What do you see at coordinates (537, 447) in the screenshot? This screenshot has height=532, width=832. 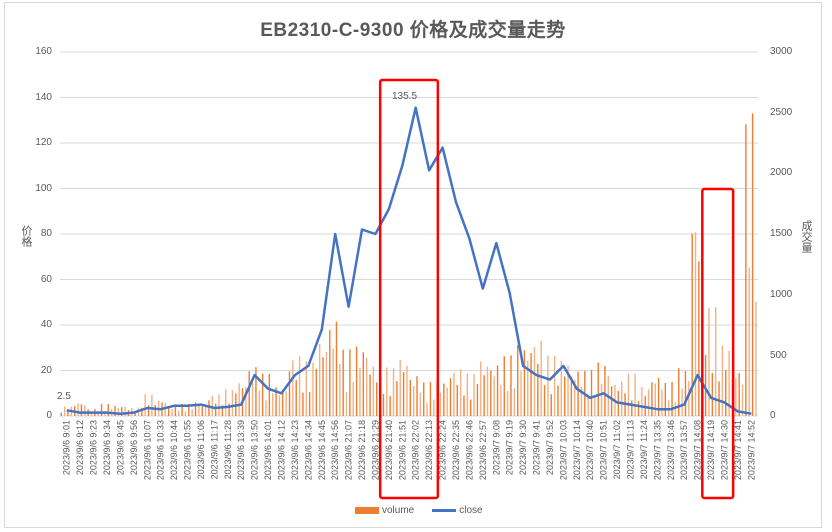 I see `svg-text: 2023/9/7 9:41` at bounding box center [537, 447].